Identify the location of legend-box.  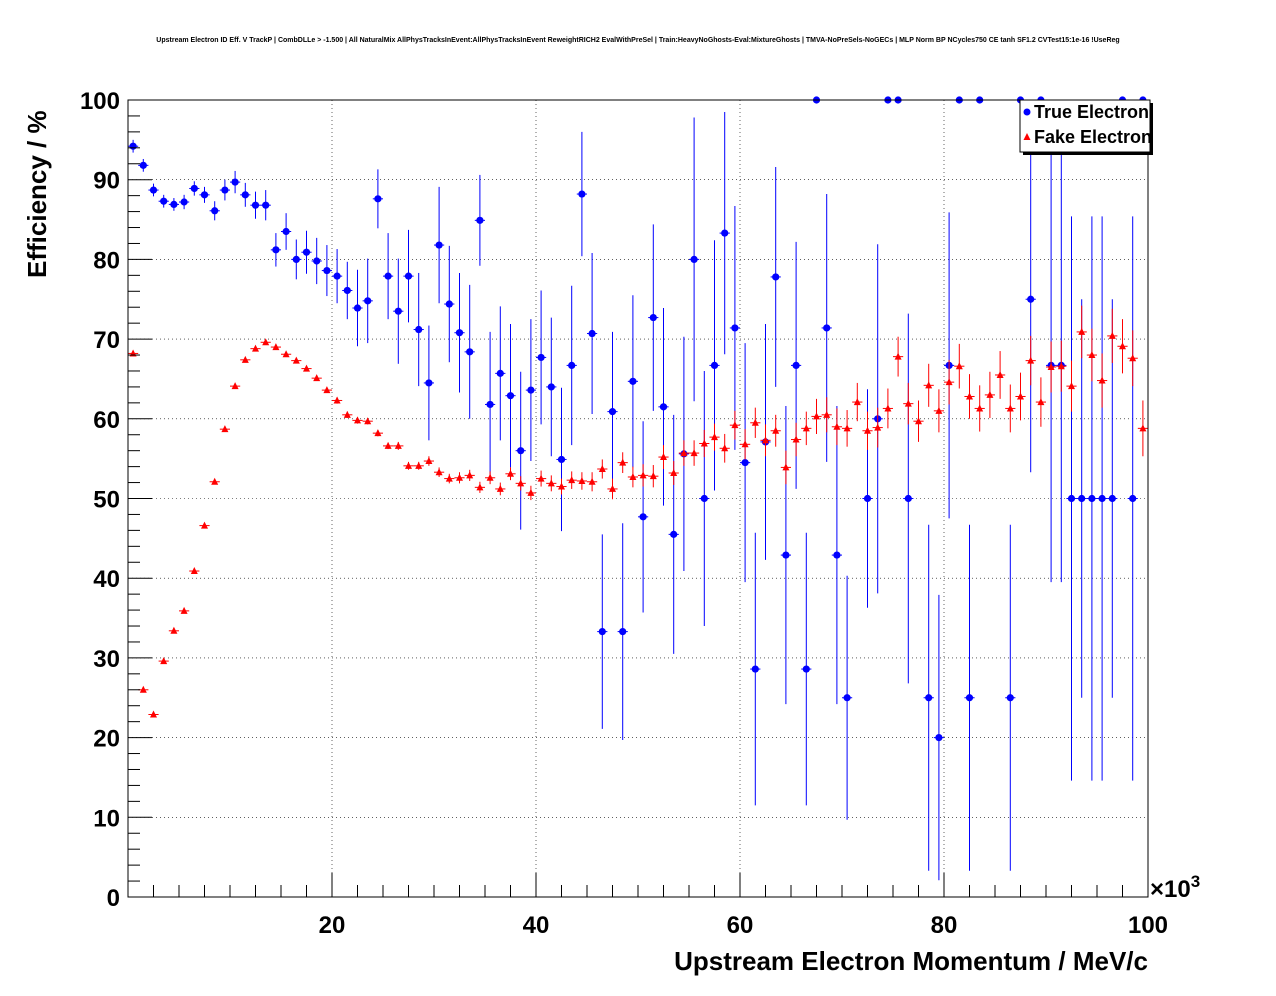
(1085, 126).